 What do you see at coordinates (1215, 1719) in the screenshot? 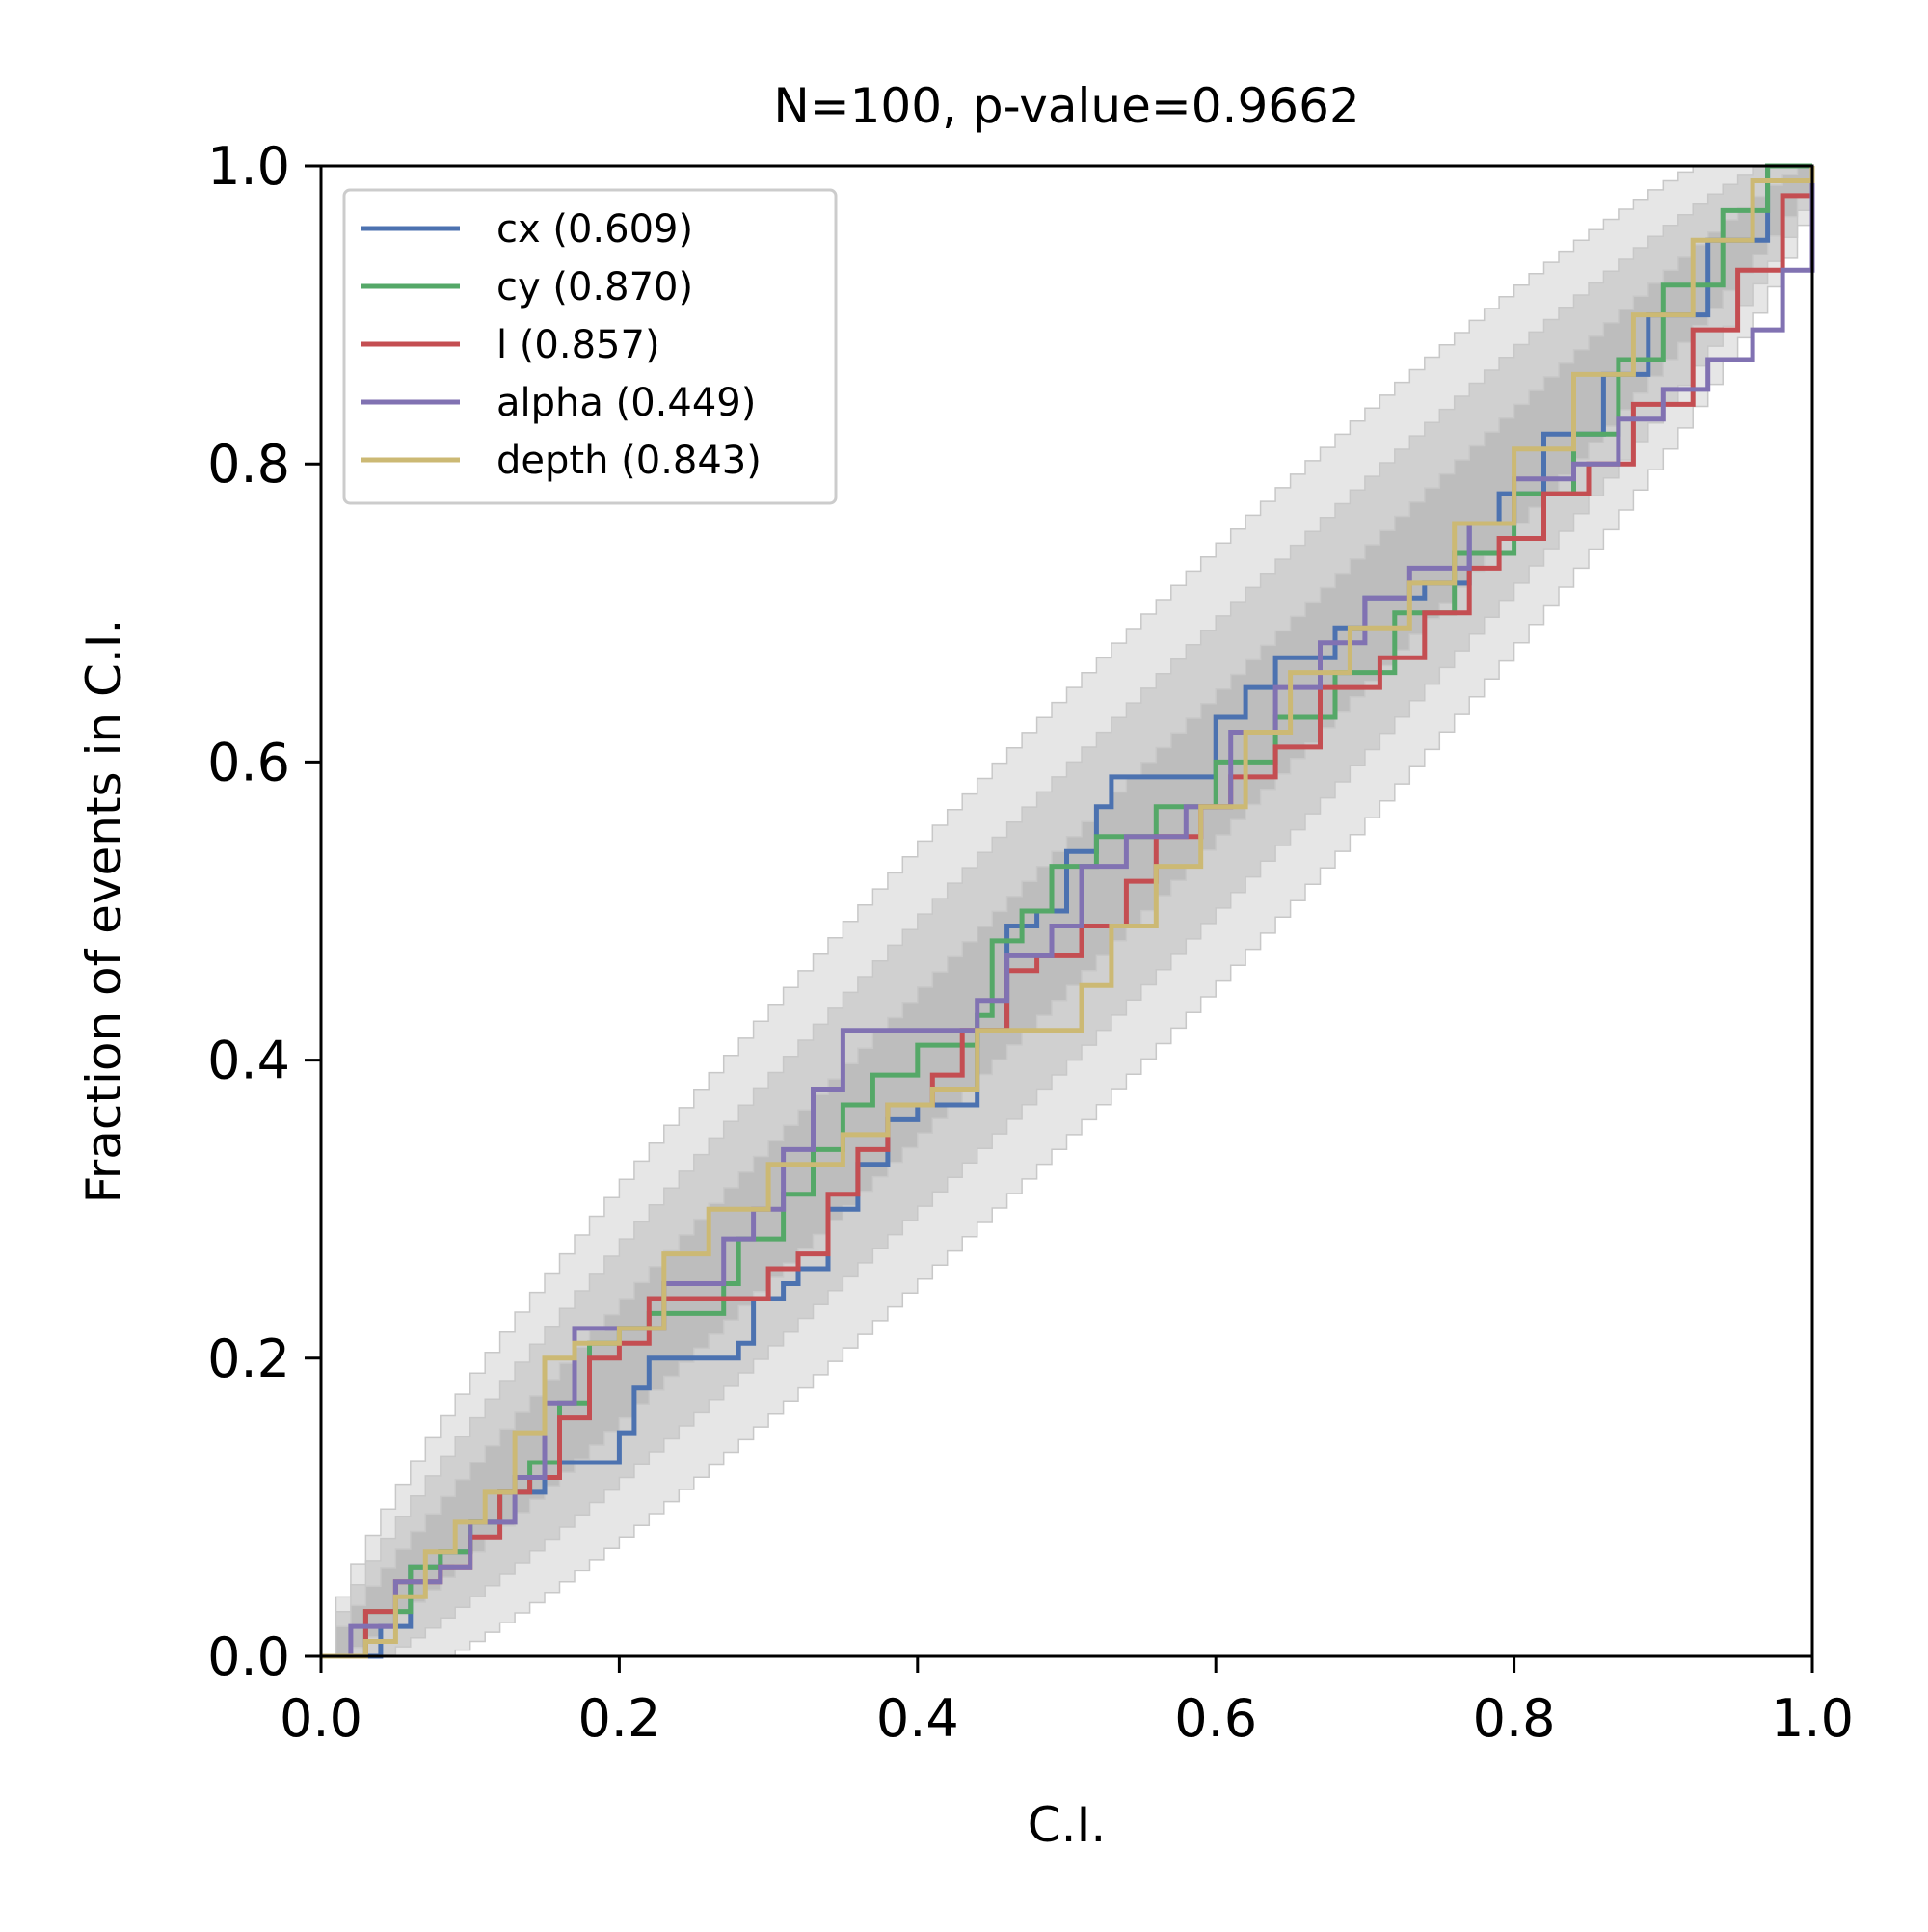
I see `x-tick-label: 0.6` at bounding box center [1215, 1719].